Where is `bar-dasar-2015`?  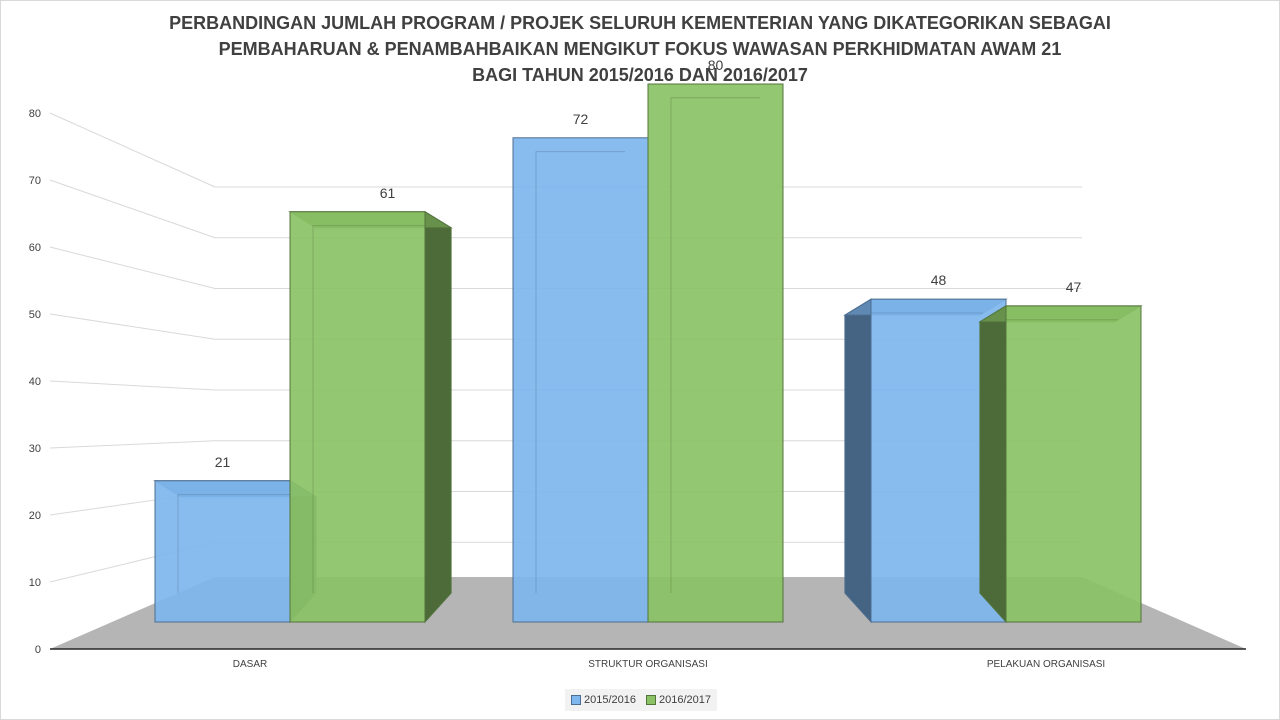 bar-dasar-2015 is located at coordinates (222, 551).